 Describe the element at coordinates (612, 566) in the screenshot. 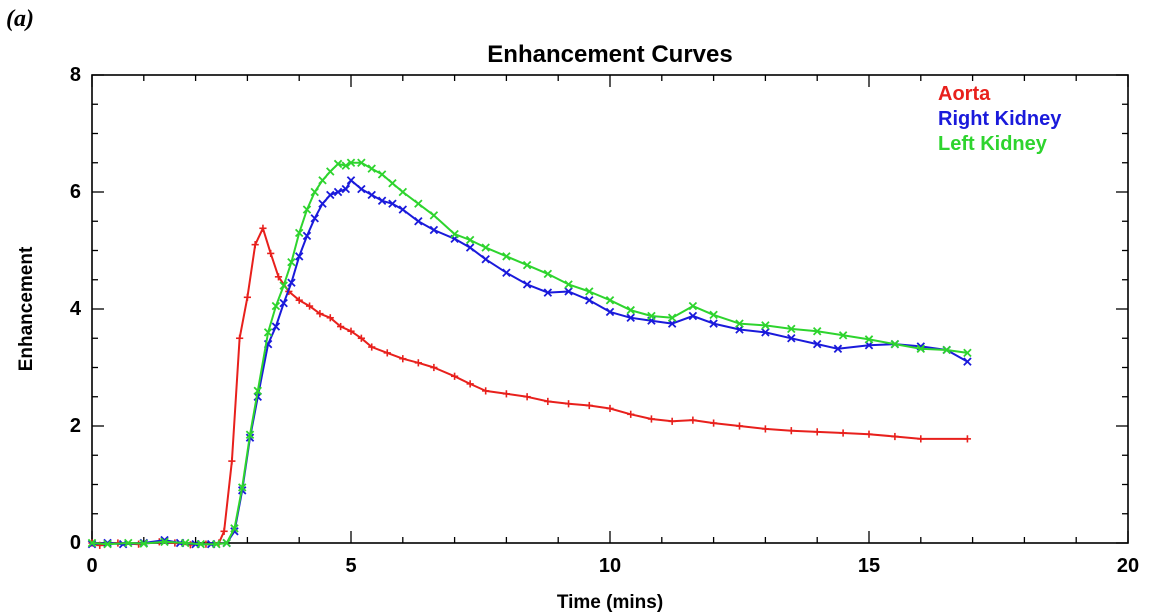

I see `x-tick-labels: 0 5 10 15 20` at that location.